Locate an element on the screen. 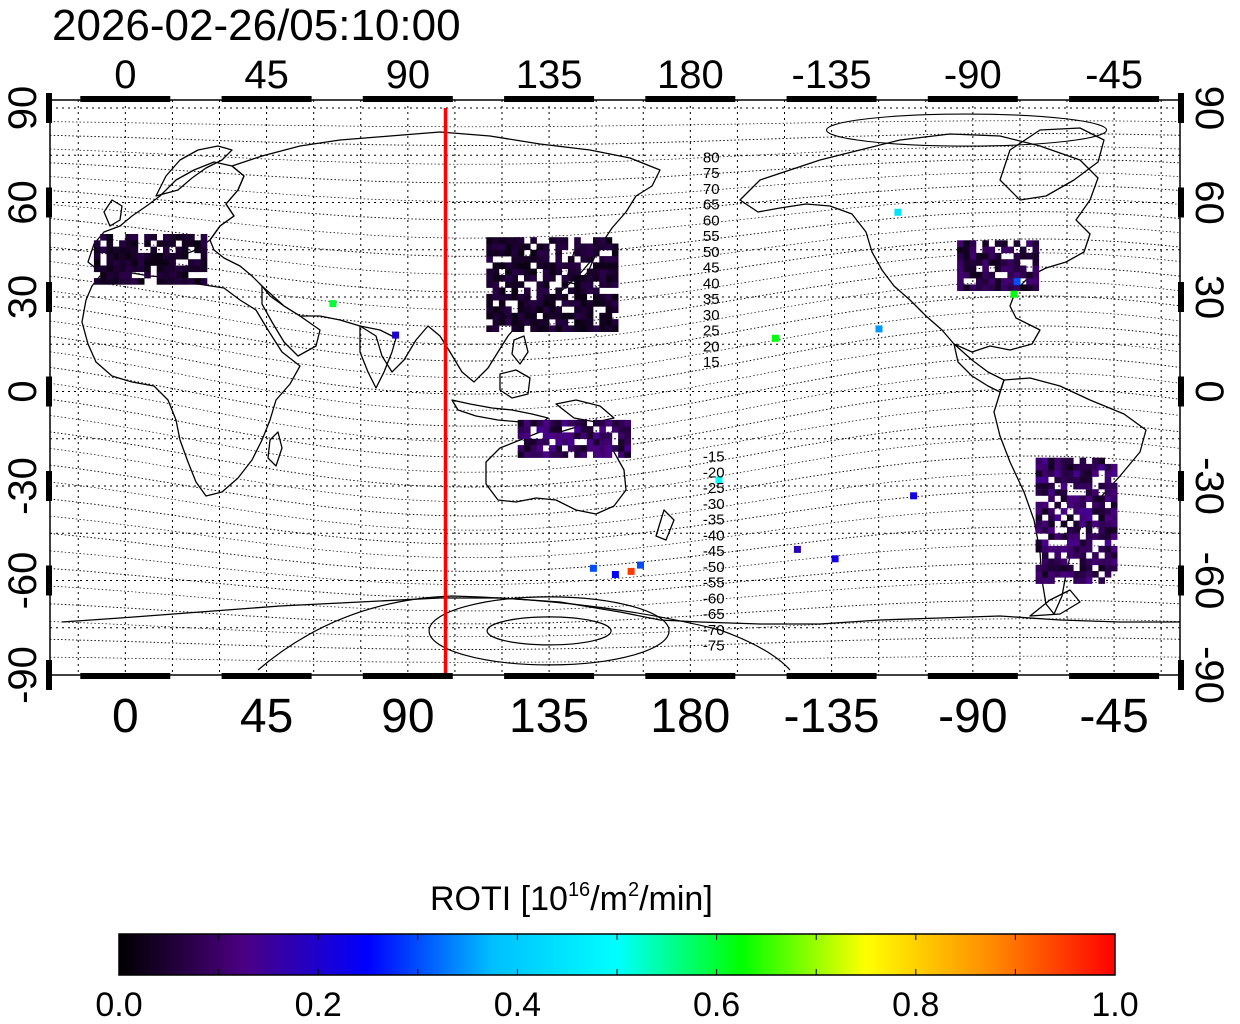  bottom-axis-bar is located at coordinates (549, 676).